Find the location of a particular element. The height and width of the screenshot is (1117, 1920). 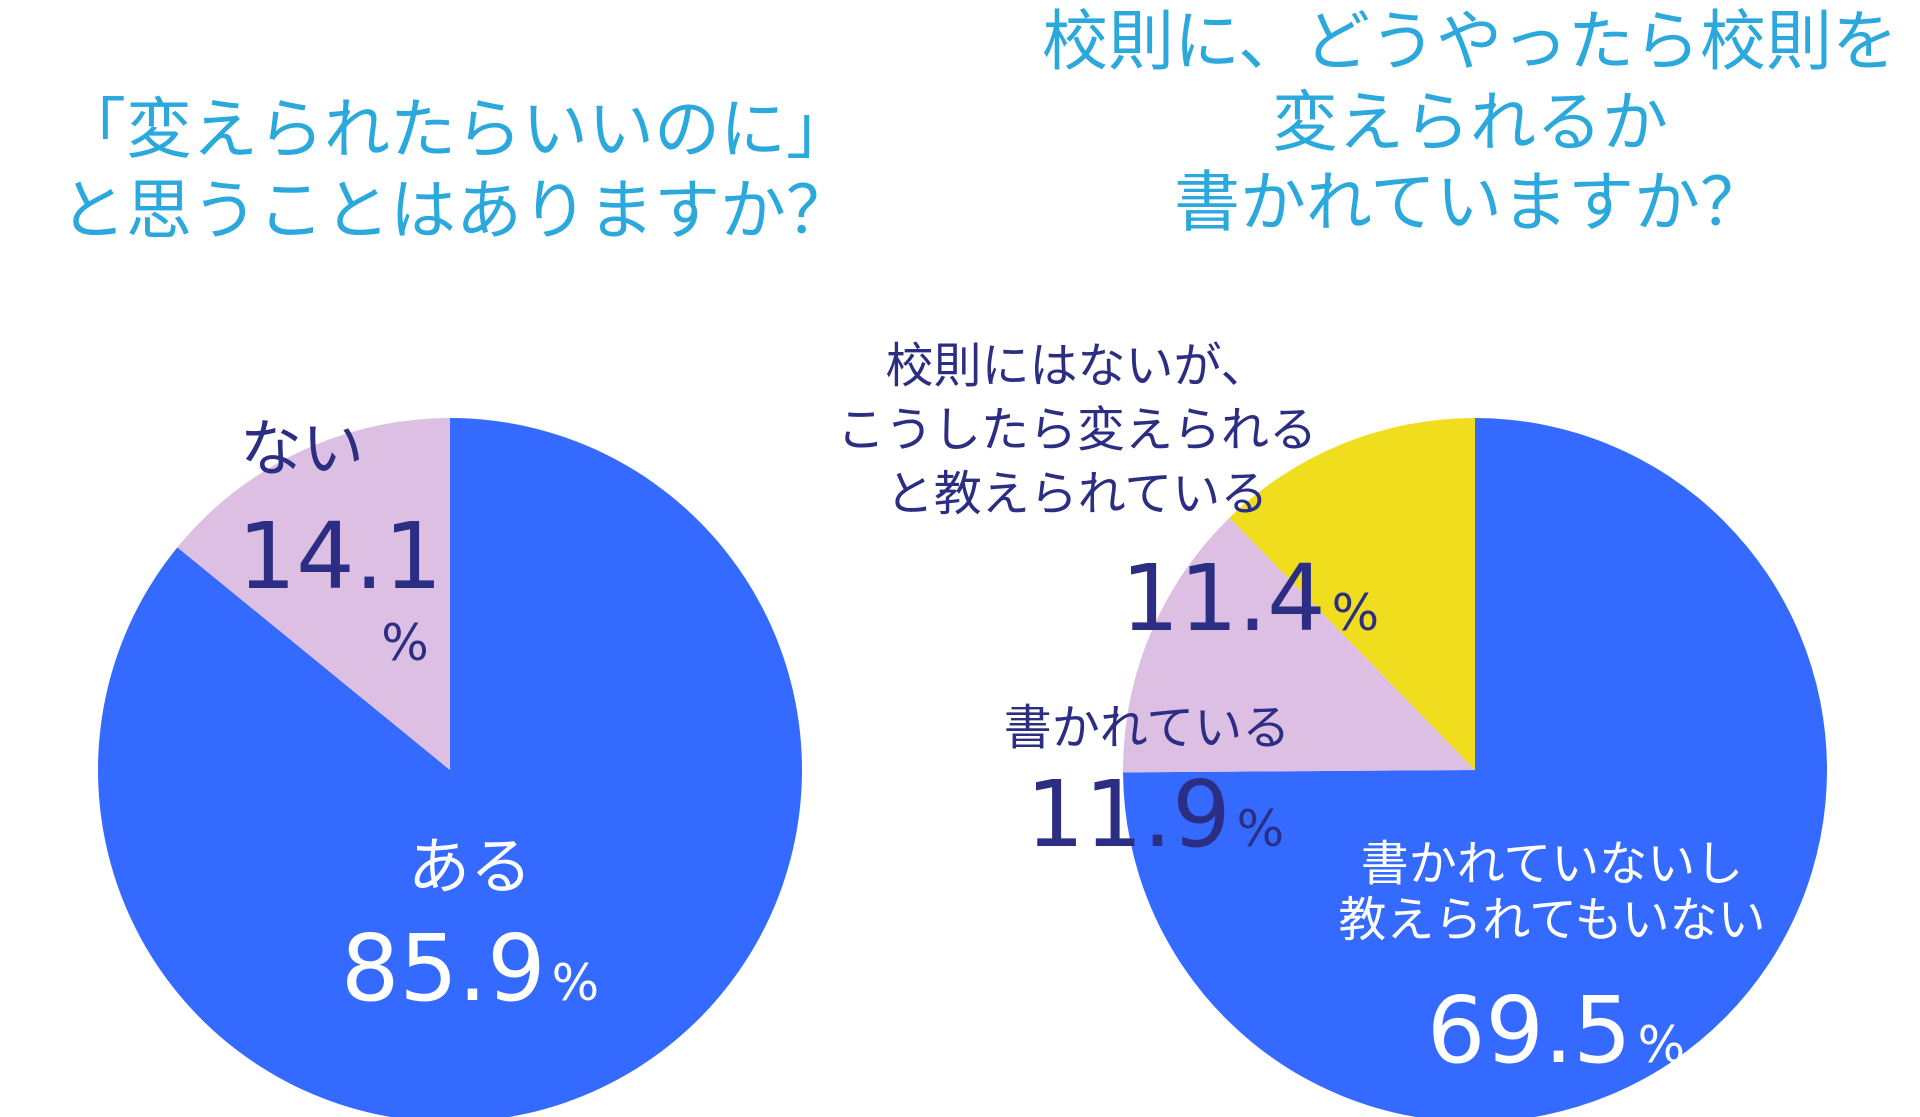

pie-2-slice-1-unit: % is located at coordinates (1662, 1045).